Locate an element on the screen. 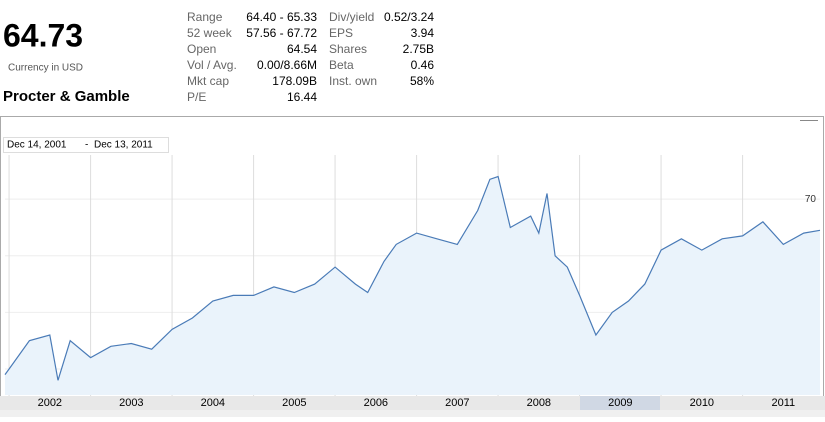  stat-value: 58% is located at coordinates (422, 81).